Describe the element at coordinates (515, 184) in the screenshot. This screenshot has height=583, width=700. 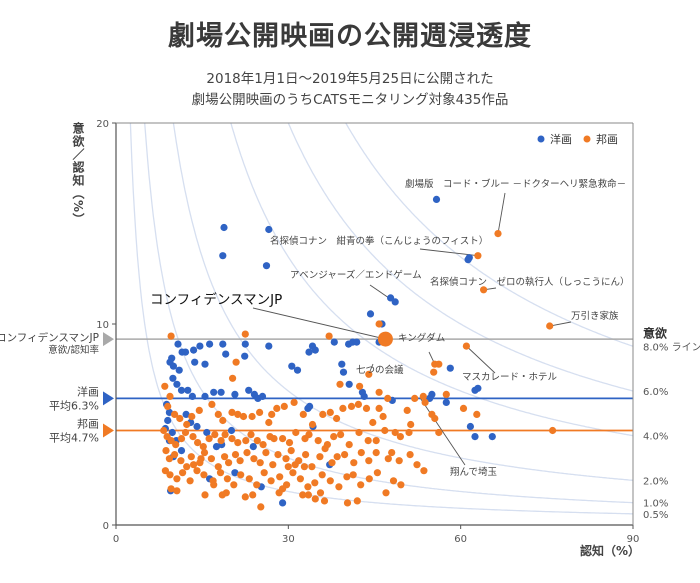
I see `annotation-label: 劇場版 コード・ブルー －ドクターヘリ緊急救命－` at that location.